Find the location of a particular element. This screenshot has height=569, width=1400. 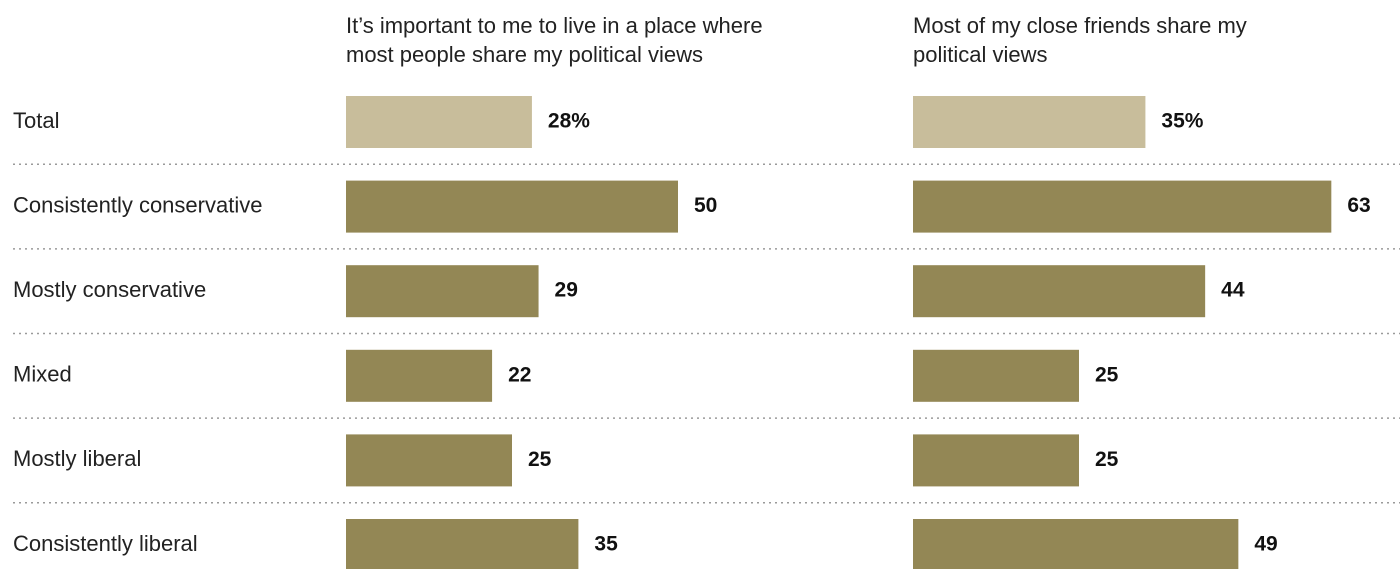

bar-s2-r4 is located at coordinates (996, 375).